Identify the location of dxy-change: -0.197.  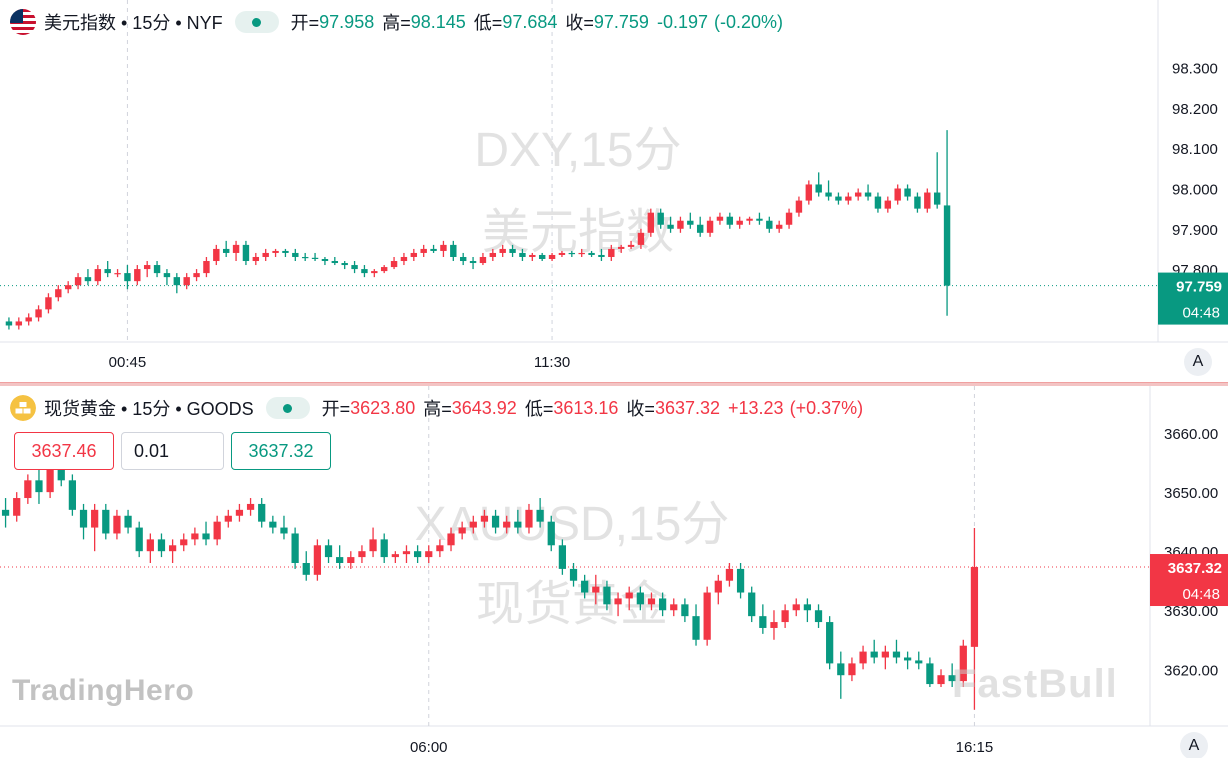
(682, 21).